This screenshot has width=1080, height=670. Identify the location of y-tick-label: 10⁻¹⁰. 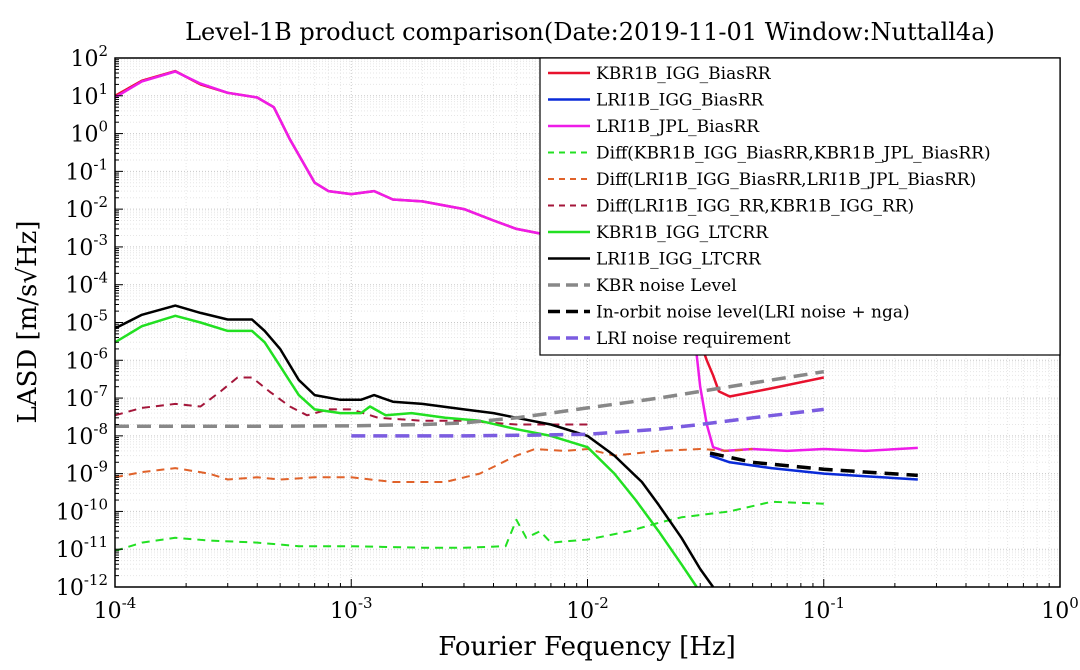
(82, 510).